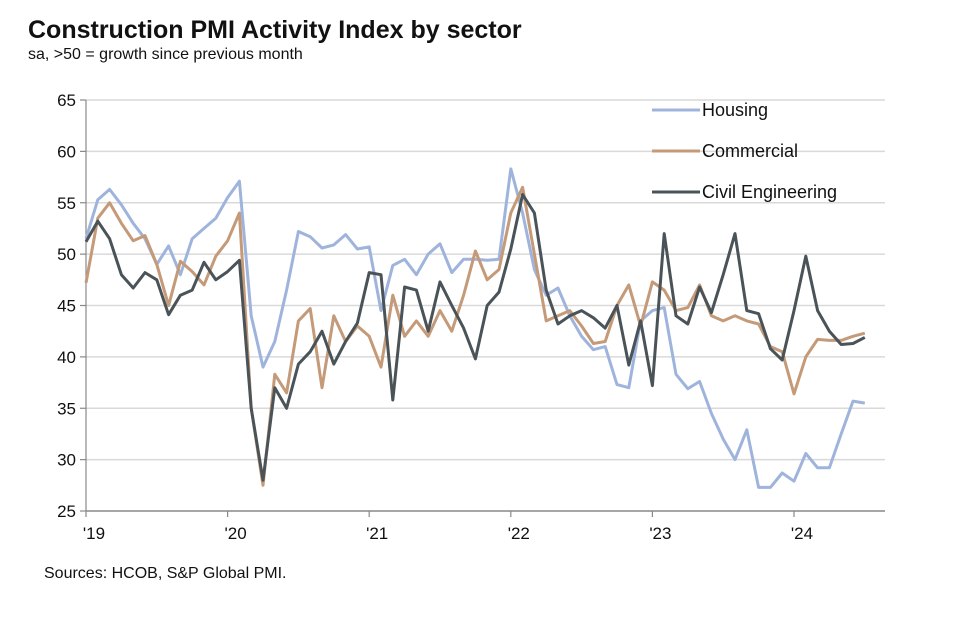 This screenshot has width=975, height=637. I want to click on x-tick-label: '24, so click(802, 533).